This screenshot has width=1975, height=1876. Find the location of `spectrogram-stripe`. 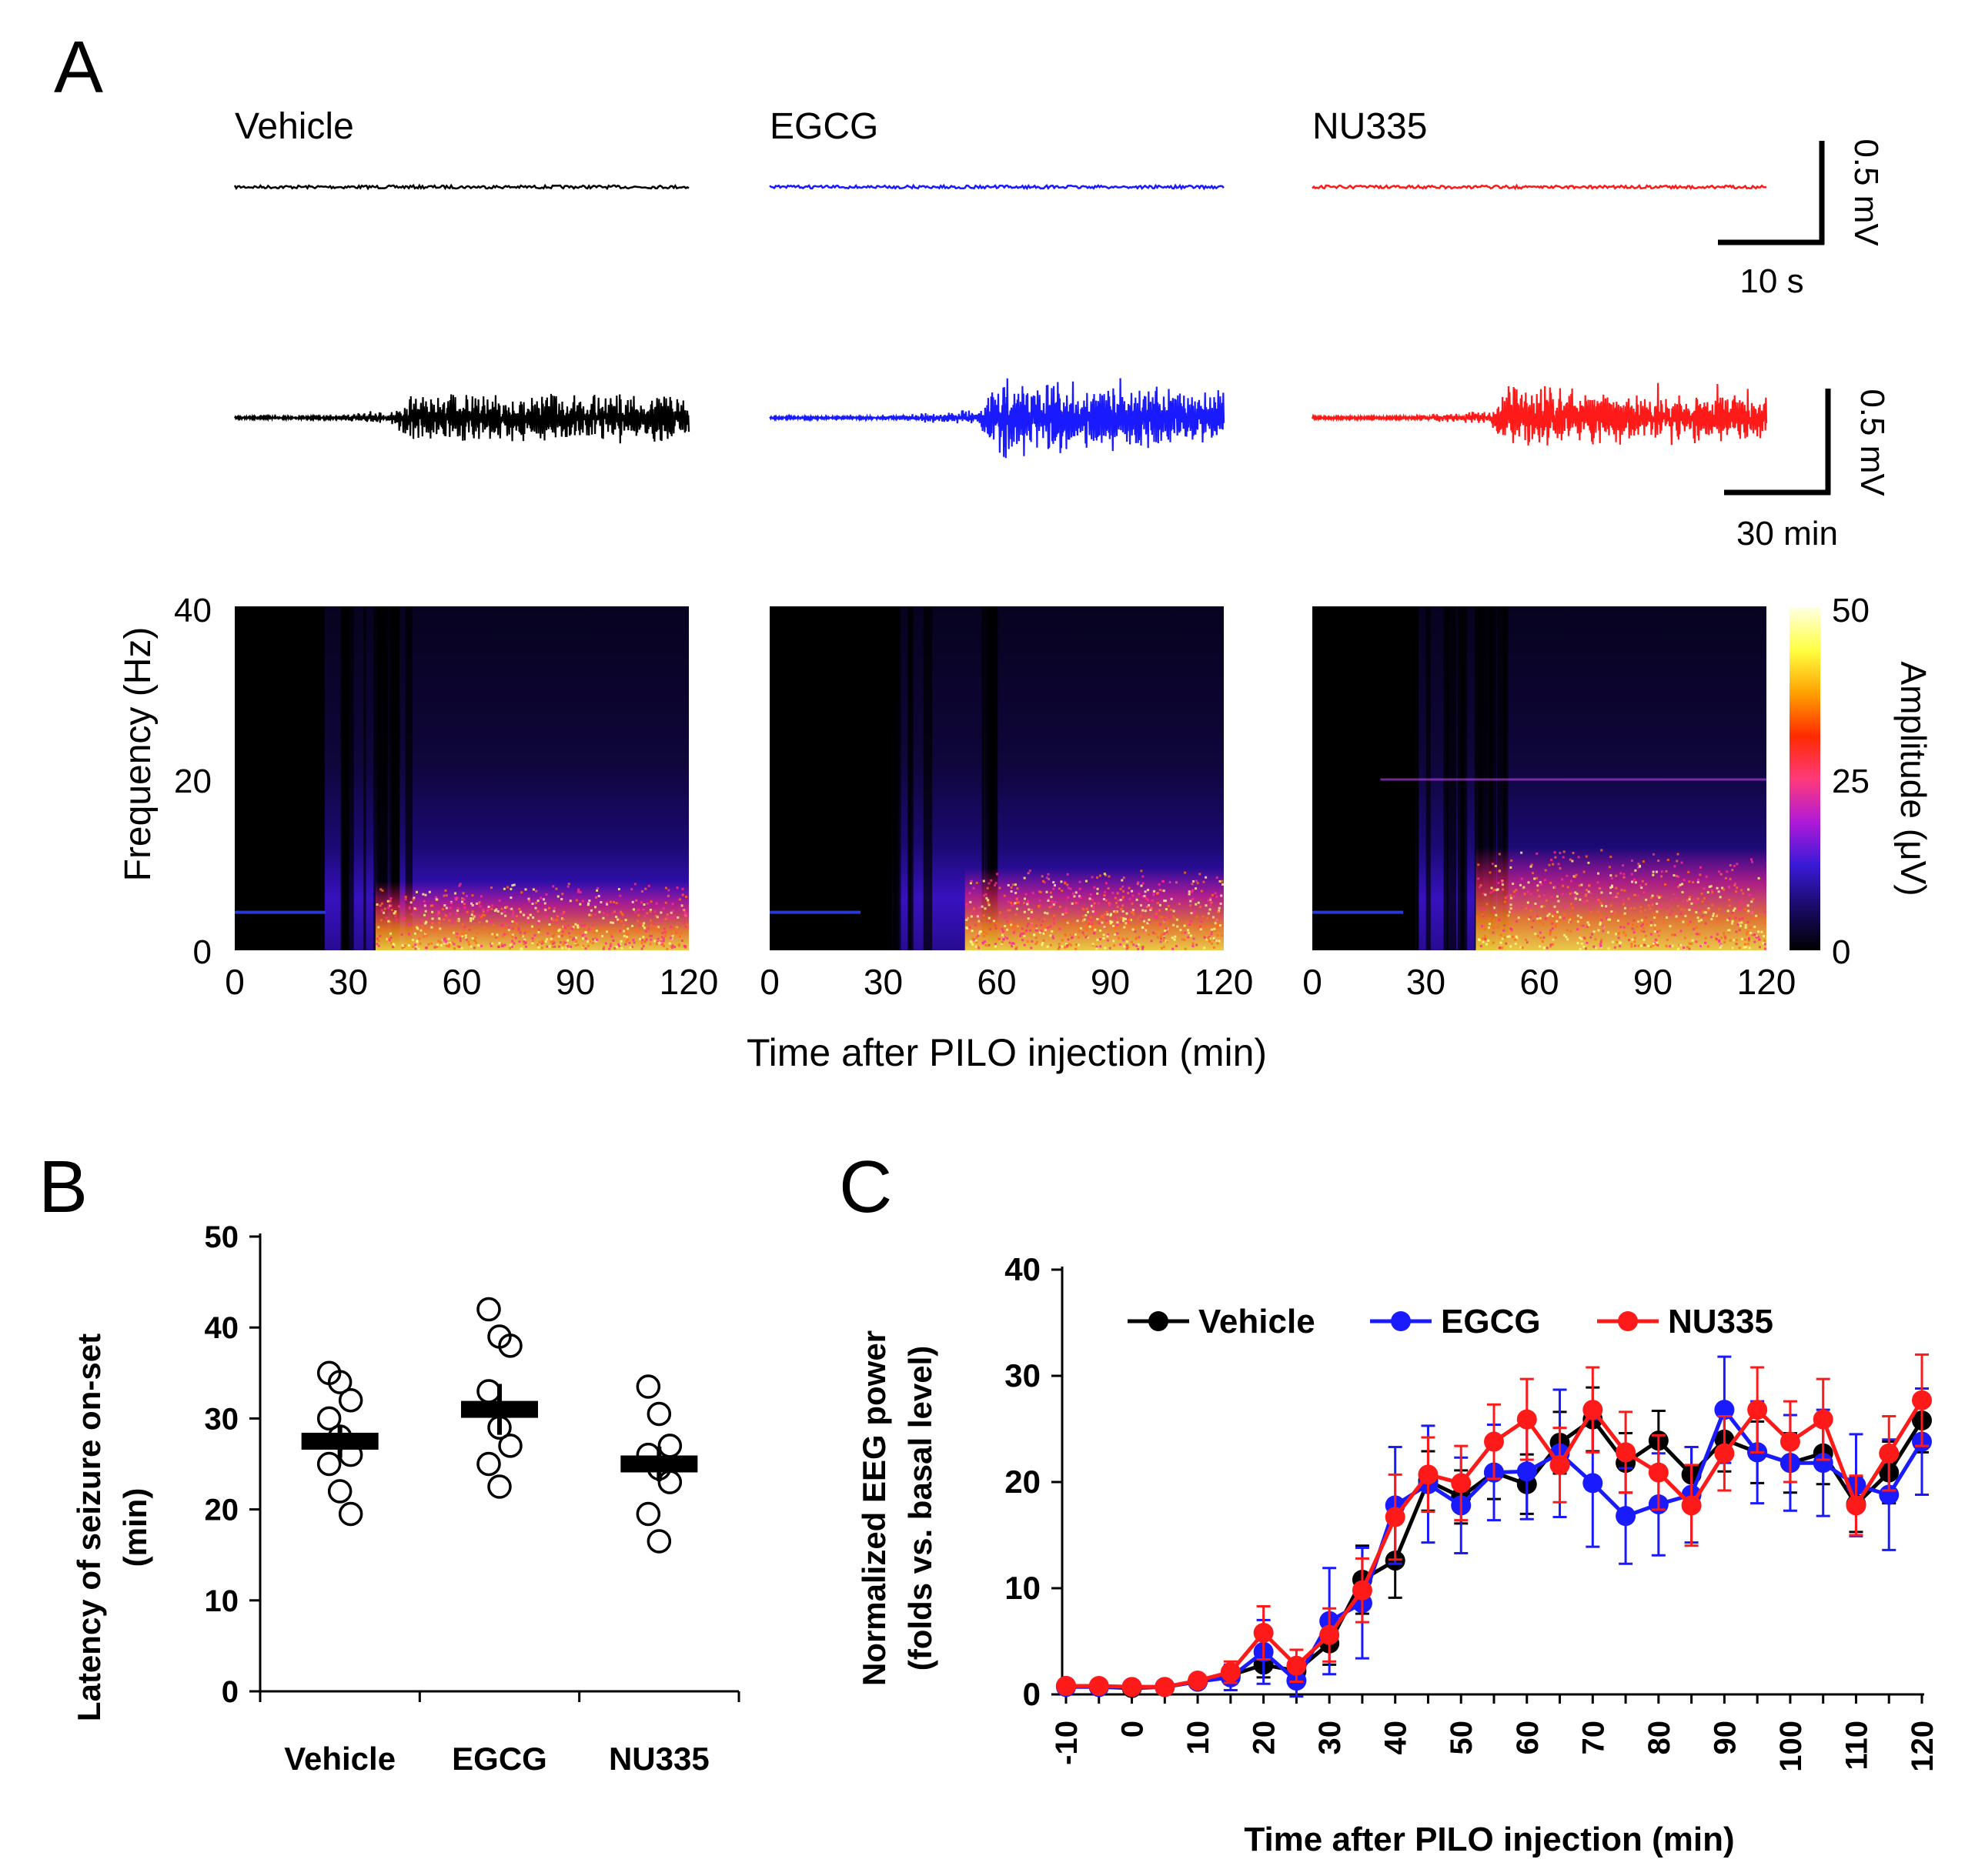

spectrogram-stripe is located at coordinates (350, 778).